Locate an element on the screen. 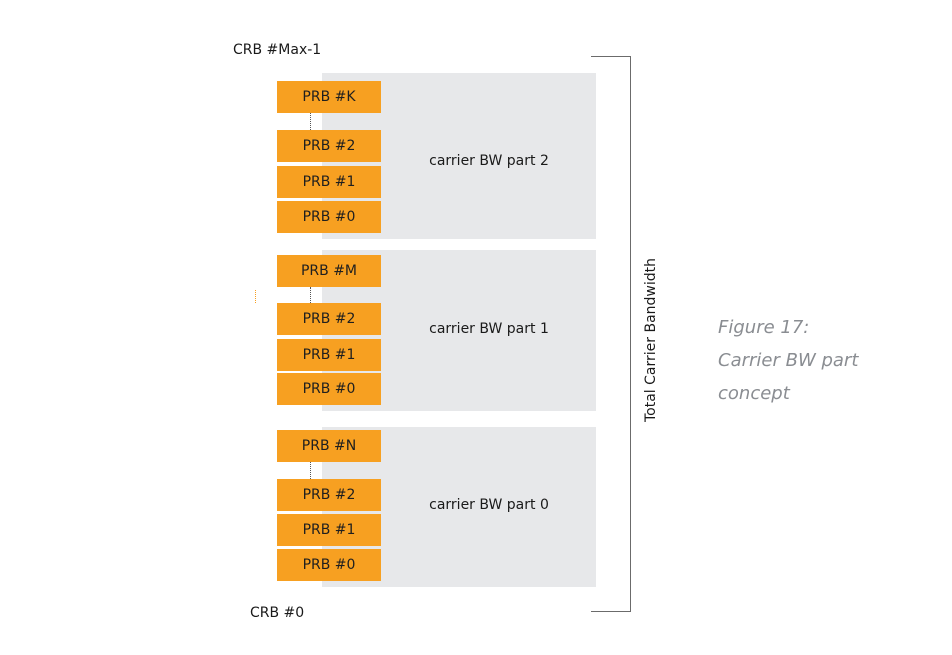  prb-block: PRB #M is located at coordinates (329, 271).